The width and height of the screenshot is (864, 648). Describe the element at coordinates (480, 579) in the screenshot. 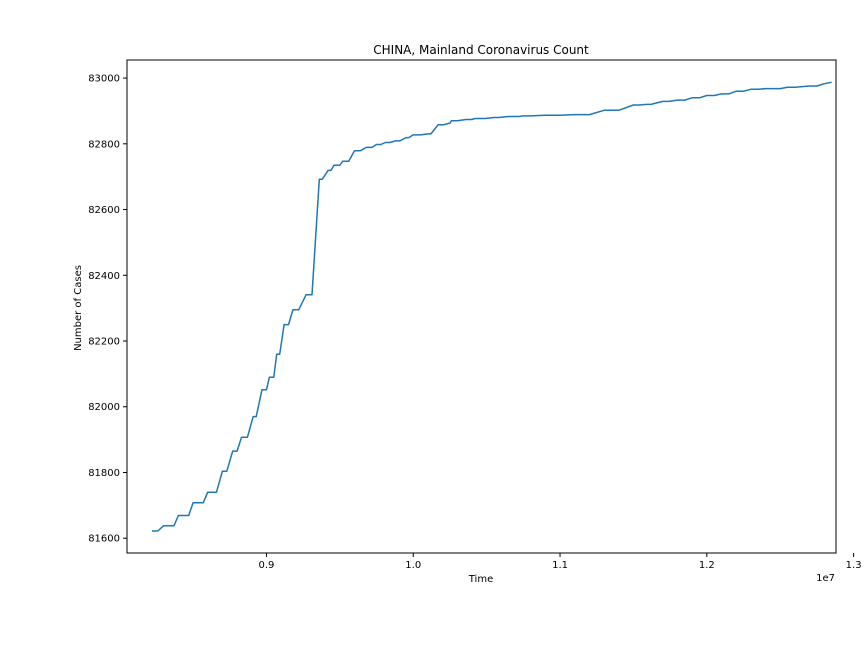

I see `x-axis-label: Time` at that location.